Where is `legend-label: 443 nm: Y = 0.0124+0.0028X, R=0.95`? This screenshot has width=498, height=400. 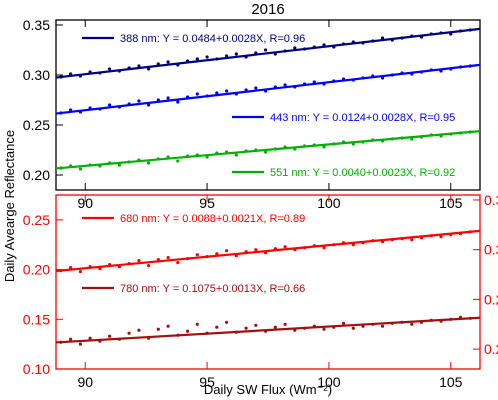 legend-label: 443 nm: Y = 0.0124+0.0028X, R=0.95 is located at coordinates (362, 118).